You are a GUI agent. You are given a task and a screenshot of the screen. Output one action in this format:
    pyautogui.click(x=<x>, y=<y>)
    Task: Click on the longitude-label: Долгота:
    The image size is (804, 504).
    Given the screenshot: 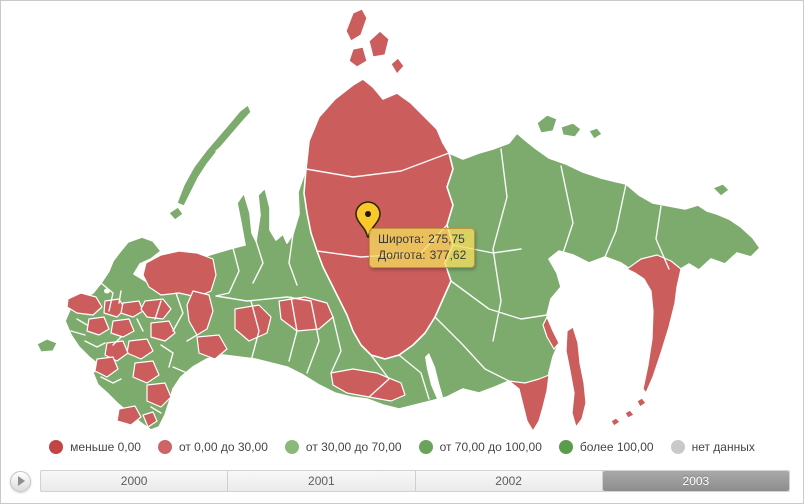 What is the action you would take?
    pyautogui.click(x=402, y=255)
    